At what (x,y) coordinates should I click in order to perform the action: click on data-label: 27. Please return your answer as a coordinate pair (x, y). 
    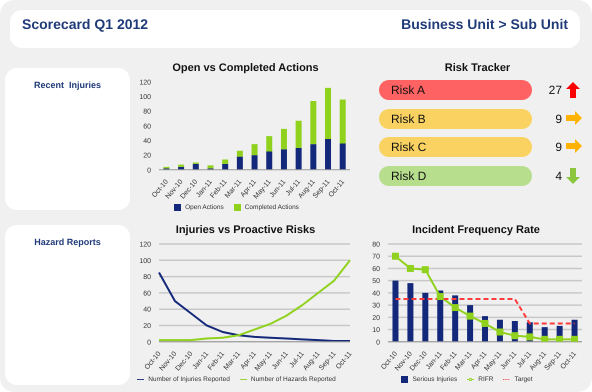
    Looking at the image, I should click on (555, 90).